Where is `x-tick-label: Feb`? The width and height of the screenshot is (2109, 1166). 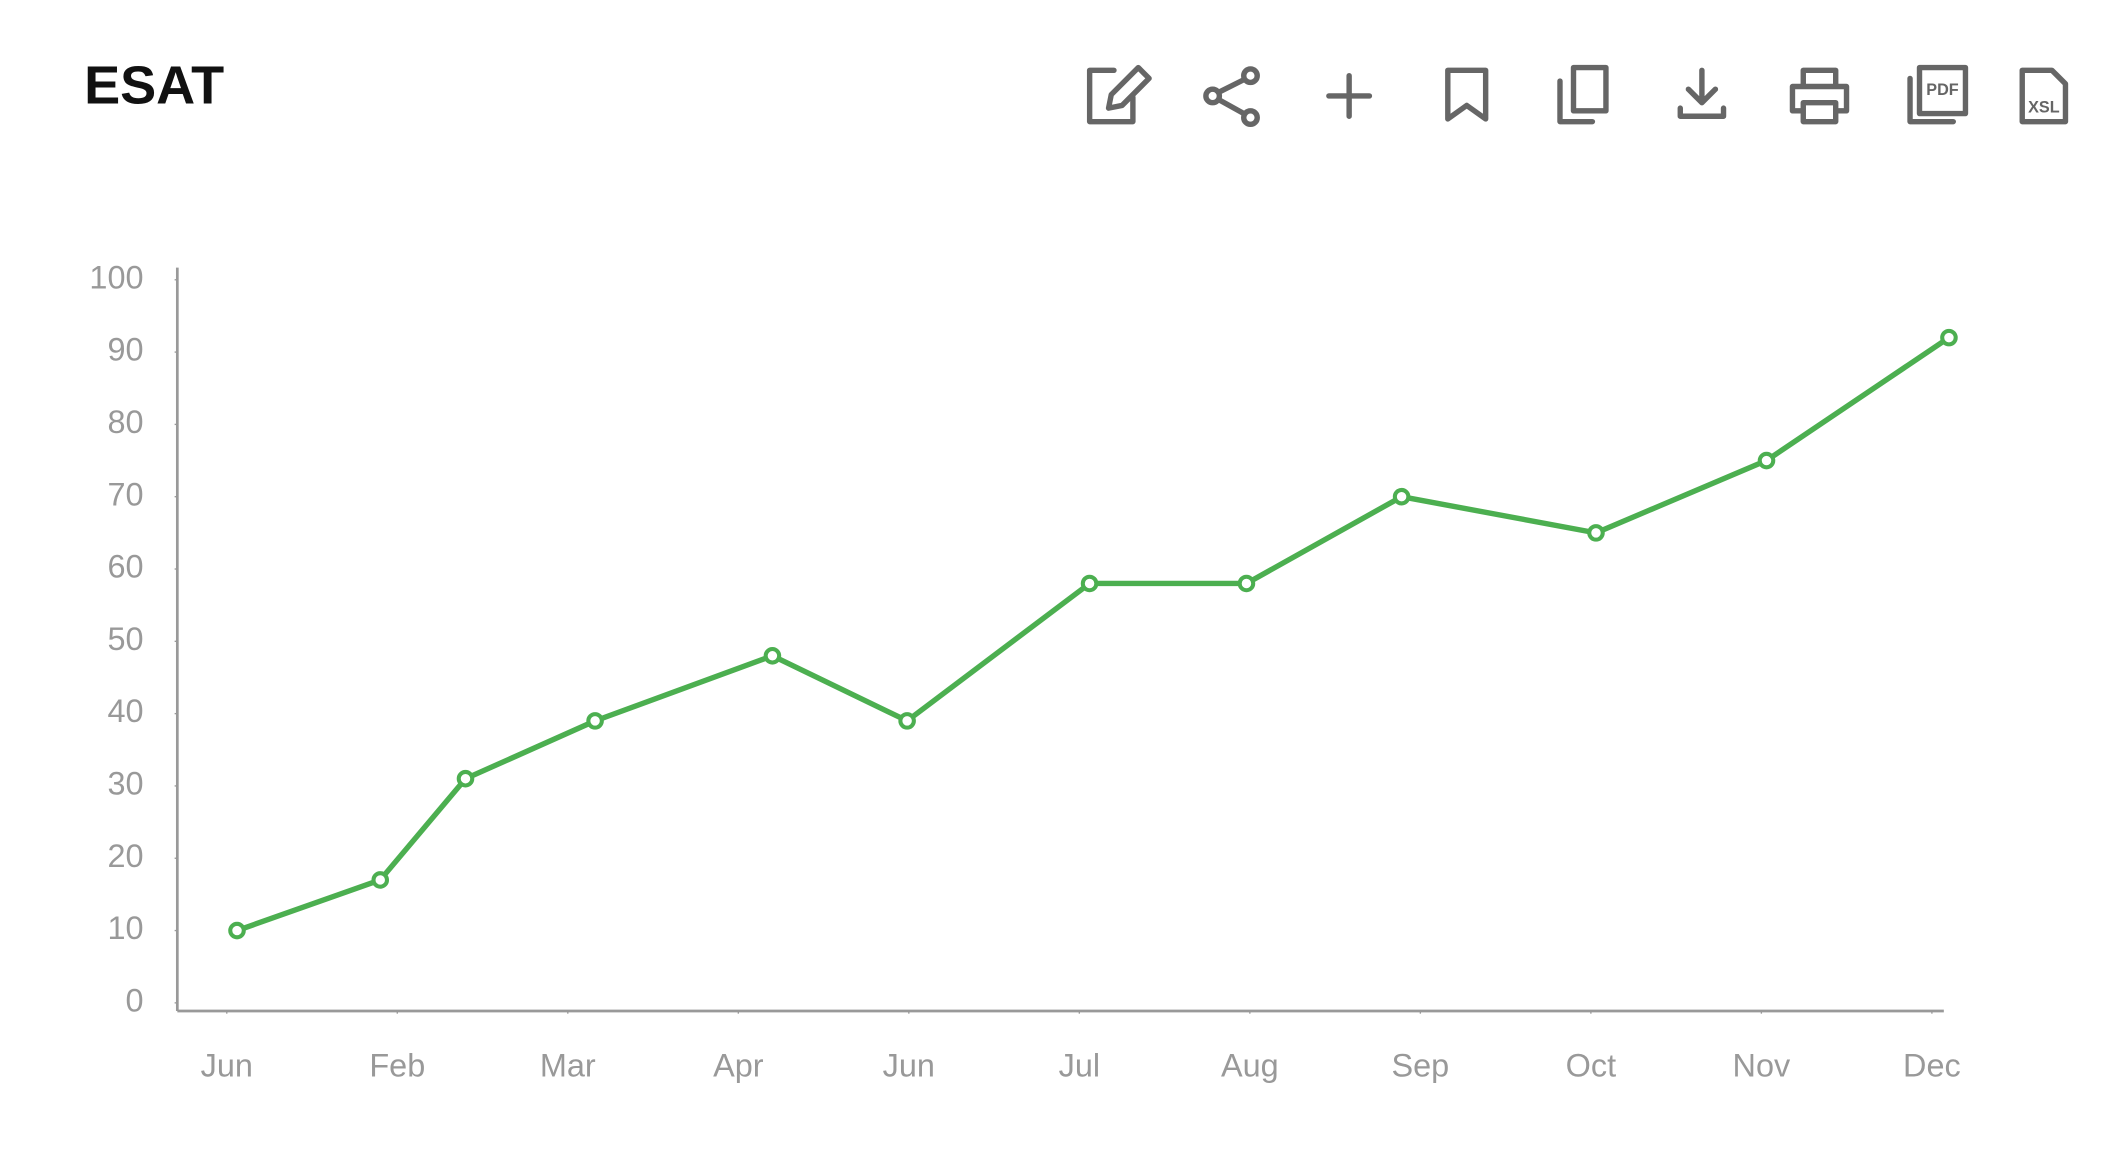
x-tick-label: Feb is located at coordinates (397, 1065).